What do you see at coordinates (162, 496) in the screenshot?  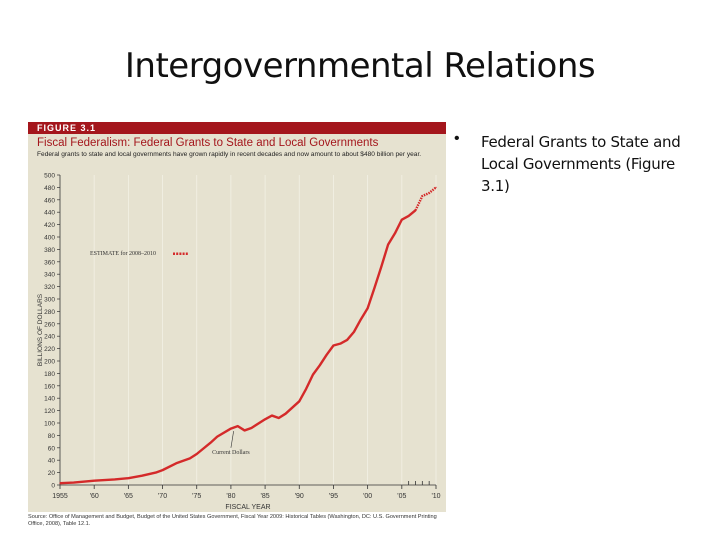 I see `x-tick-label: '70` at bounding box center [162, 496].